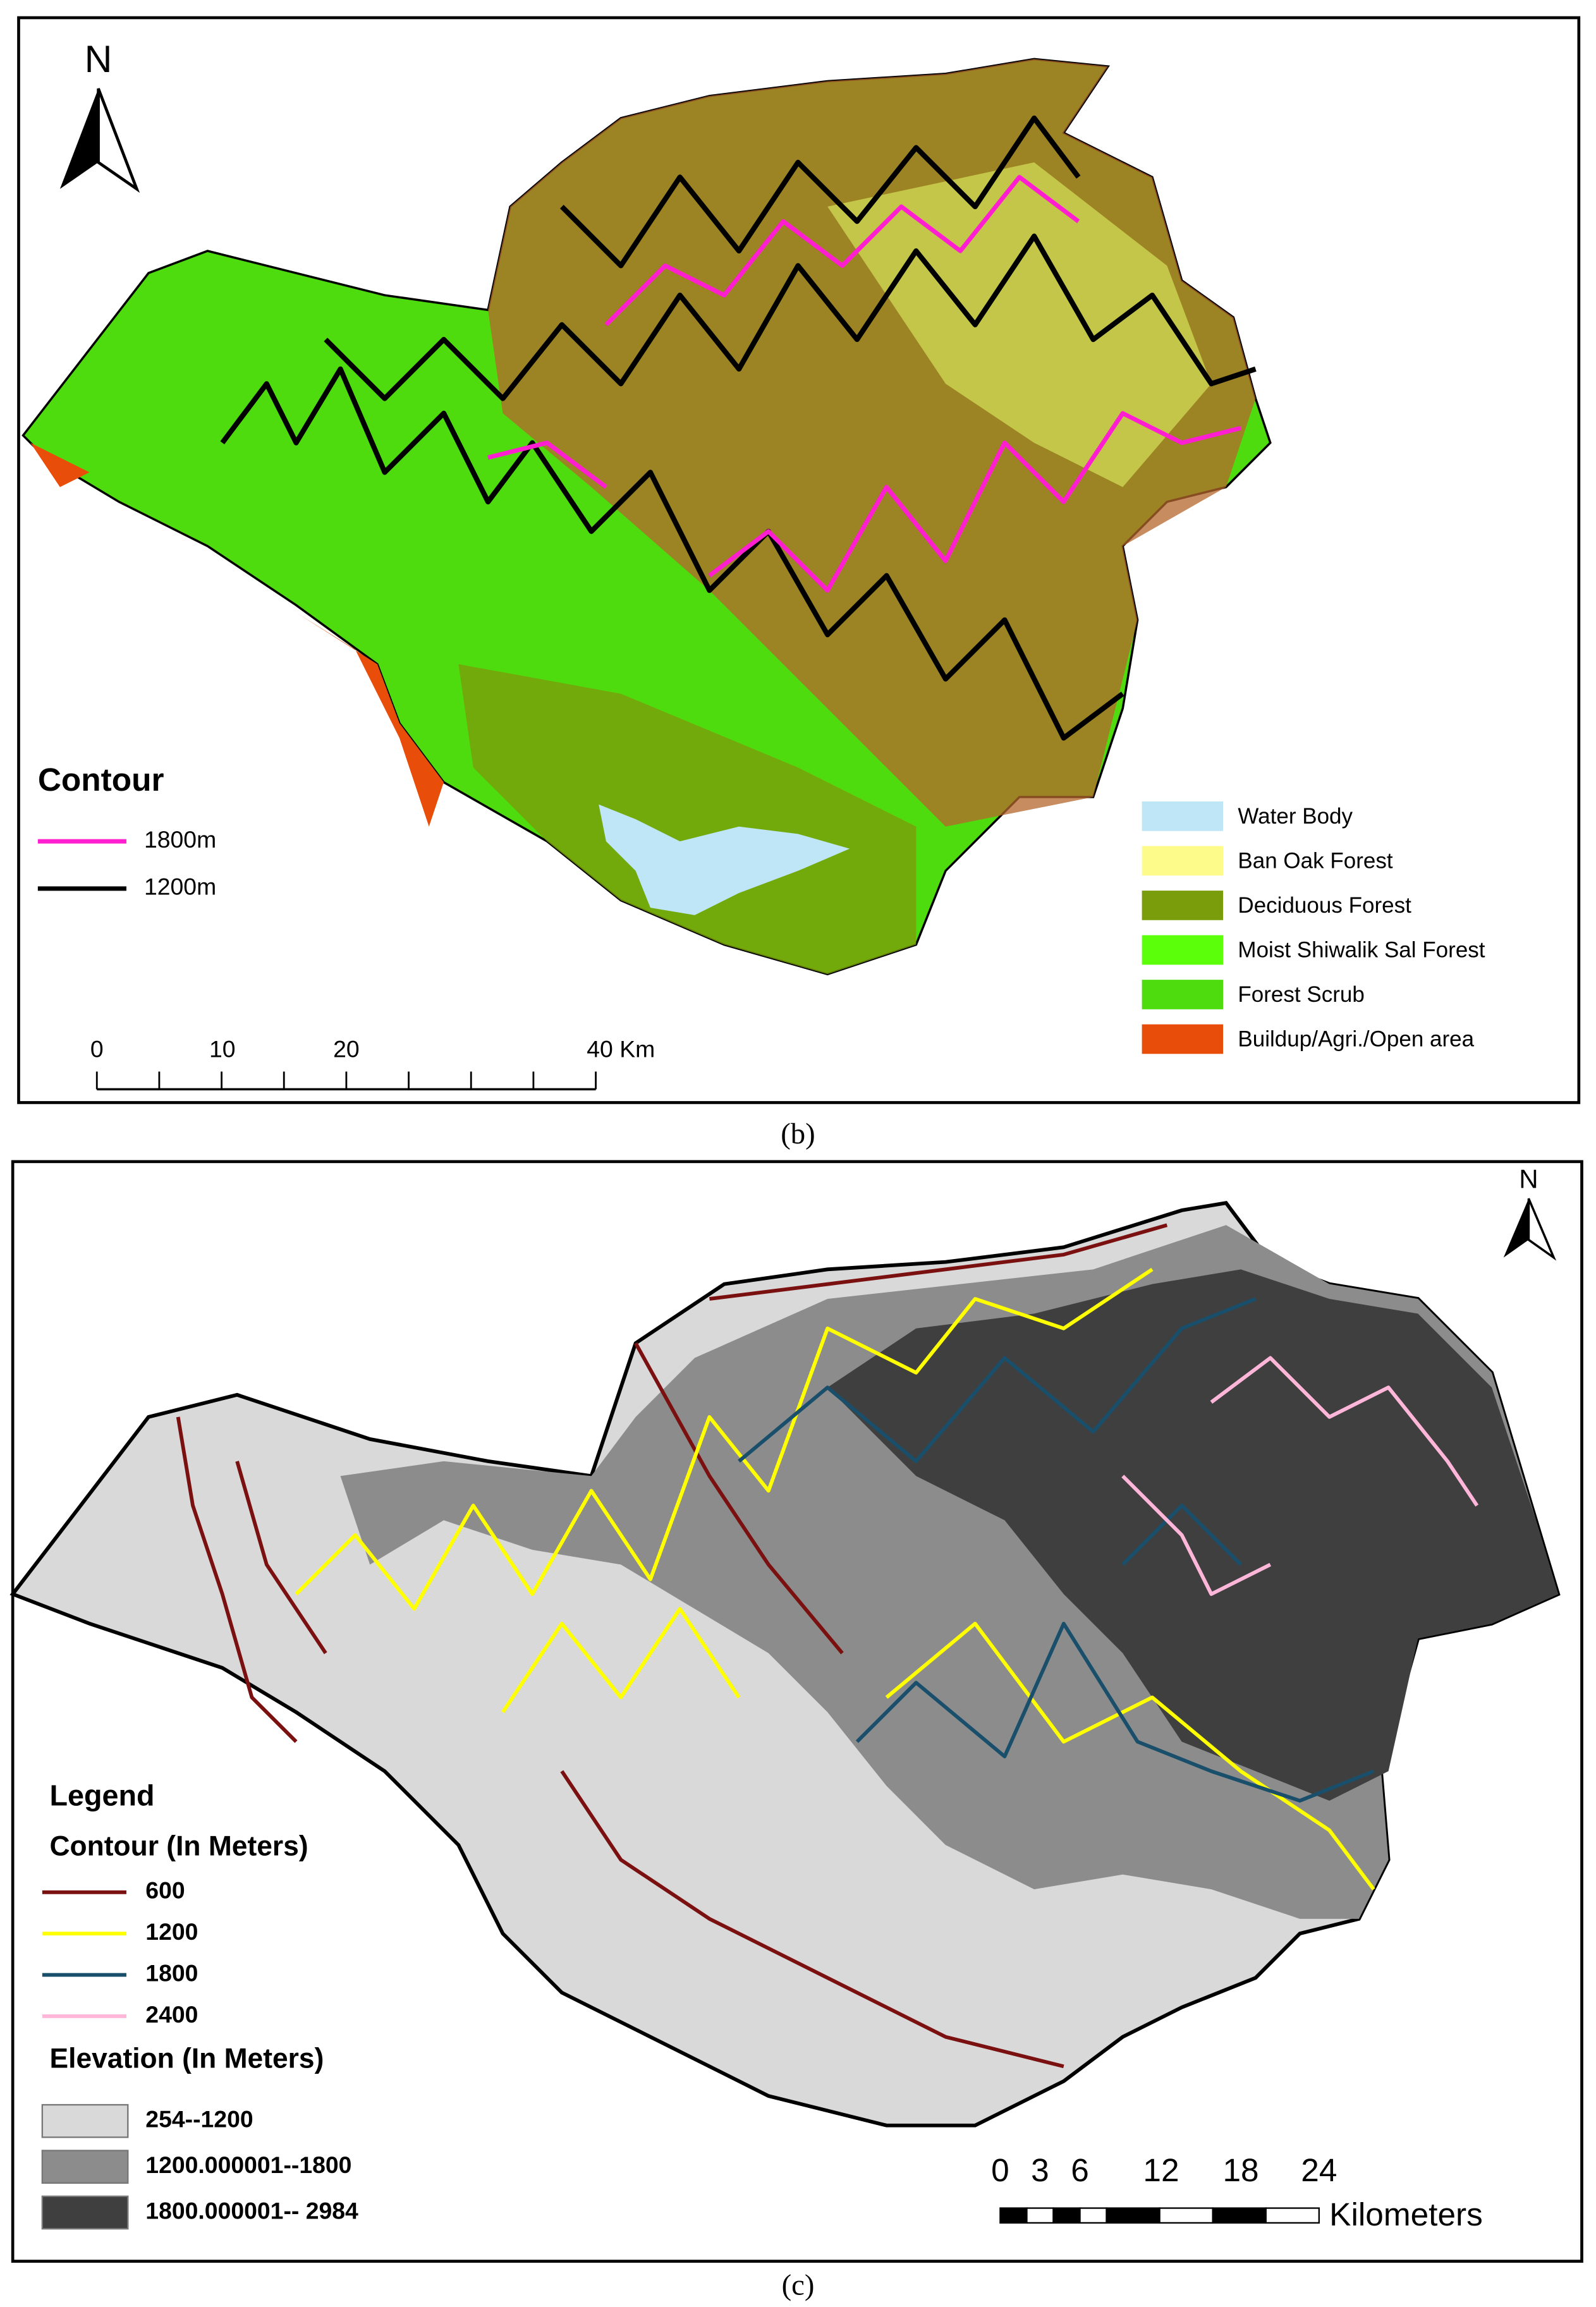 Image resolution: width=1596 pixels, height=2307 pixels. I want to click on oak-zone, so click(1019, 324).